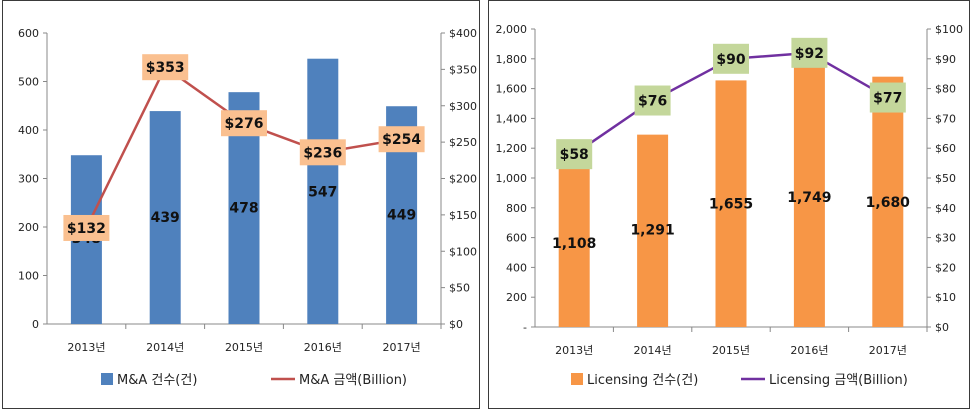 The width and height of the screenshot is (973, 411). What do you see at coordinates (945, 59) in the screenshot?
I see `right-tick-label: $90` at bounding box center [945, 59].